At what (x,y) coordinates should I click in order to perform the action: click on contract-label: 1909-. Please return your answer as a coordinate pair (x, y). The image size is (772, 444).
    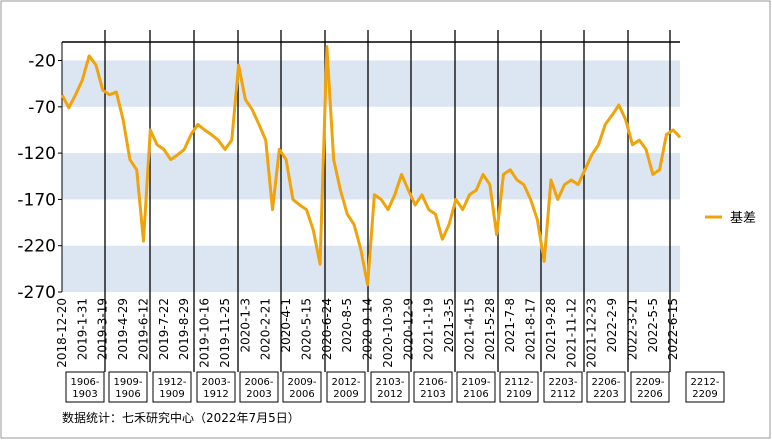
    Looking at the image, I should click on (127, 382).